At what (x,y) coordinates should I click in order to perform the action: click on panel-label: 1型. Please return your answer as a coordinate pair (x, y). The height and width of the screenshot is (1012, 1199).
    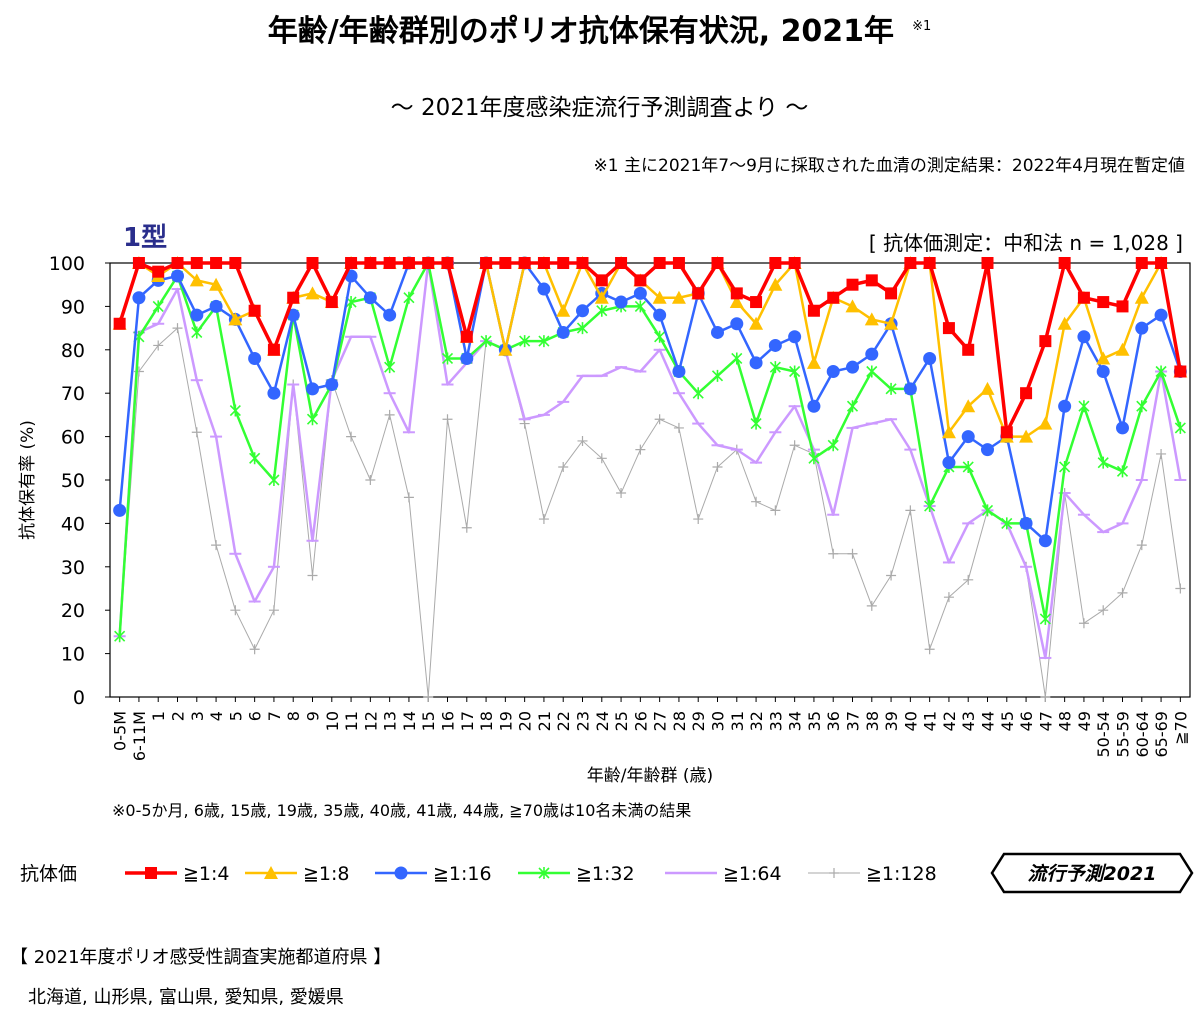
    Looking at the image, I should click on (145, 238).